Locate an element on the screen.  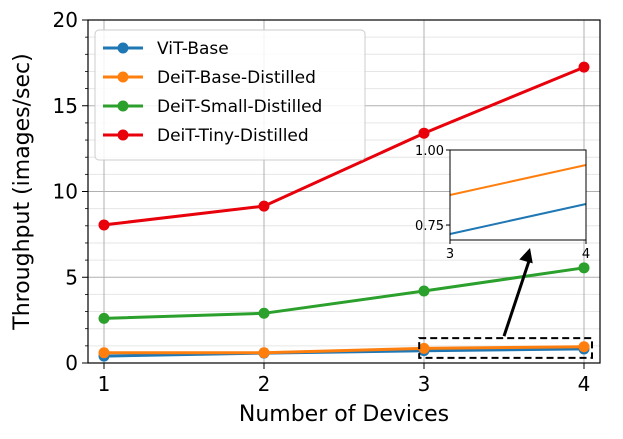
y-axis-label: Throughput (images/sec) is located at coordinates (22, 191).